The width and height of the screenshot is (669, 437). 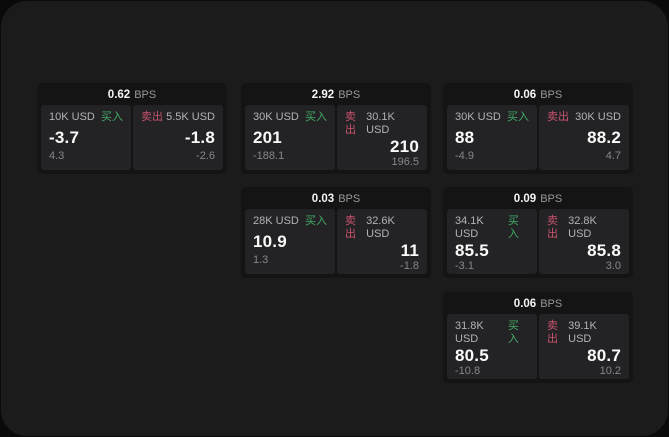 I want to click on buy-cell: 34.1K USD 买入 85.5 -3.1, so click(x=492, y=241).